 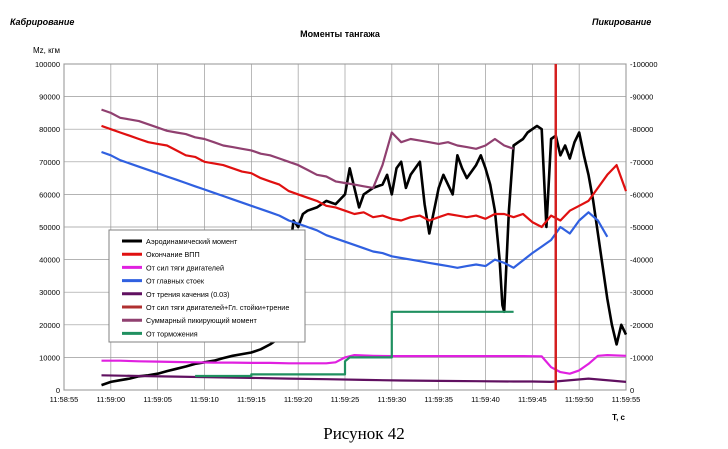 I want to click on legend-label: Окончание ВПП, so click(x=173, y=254).